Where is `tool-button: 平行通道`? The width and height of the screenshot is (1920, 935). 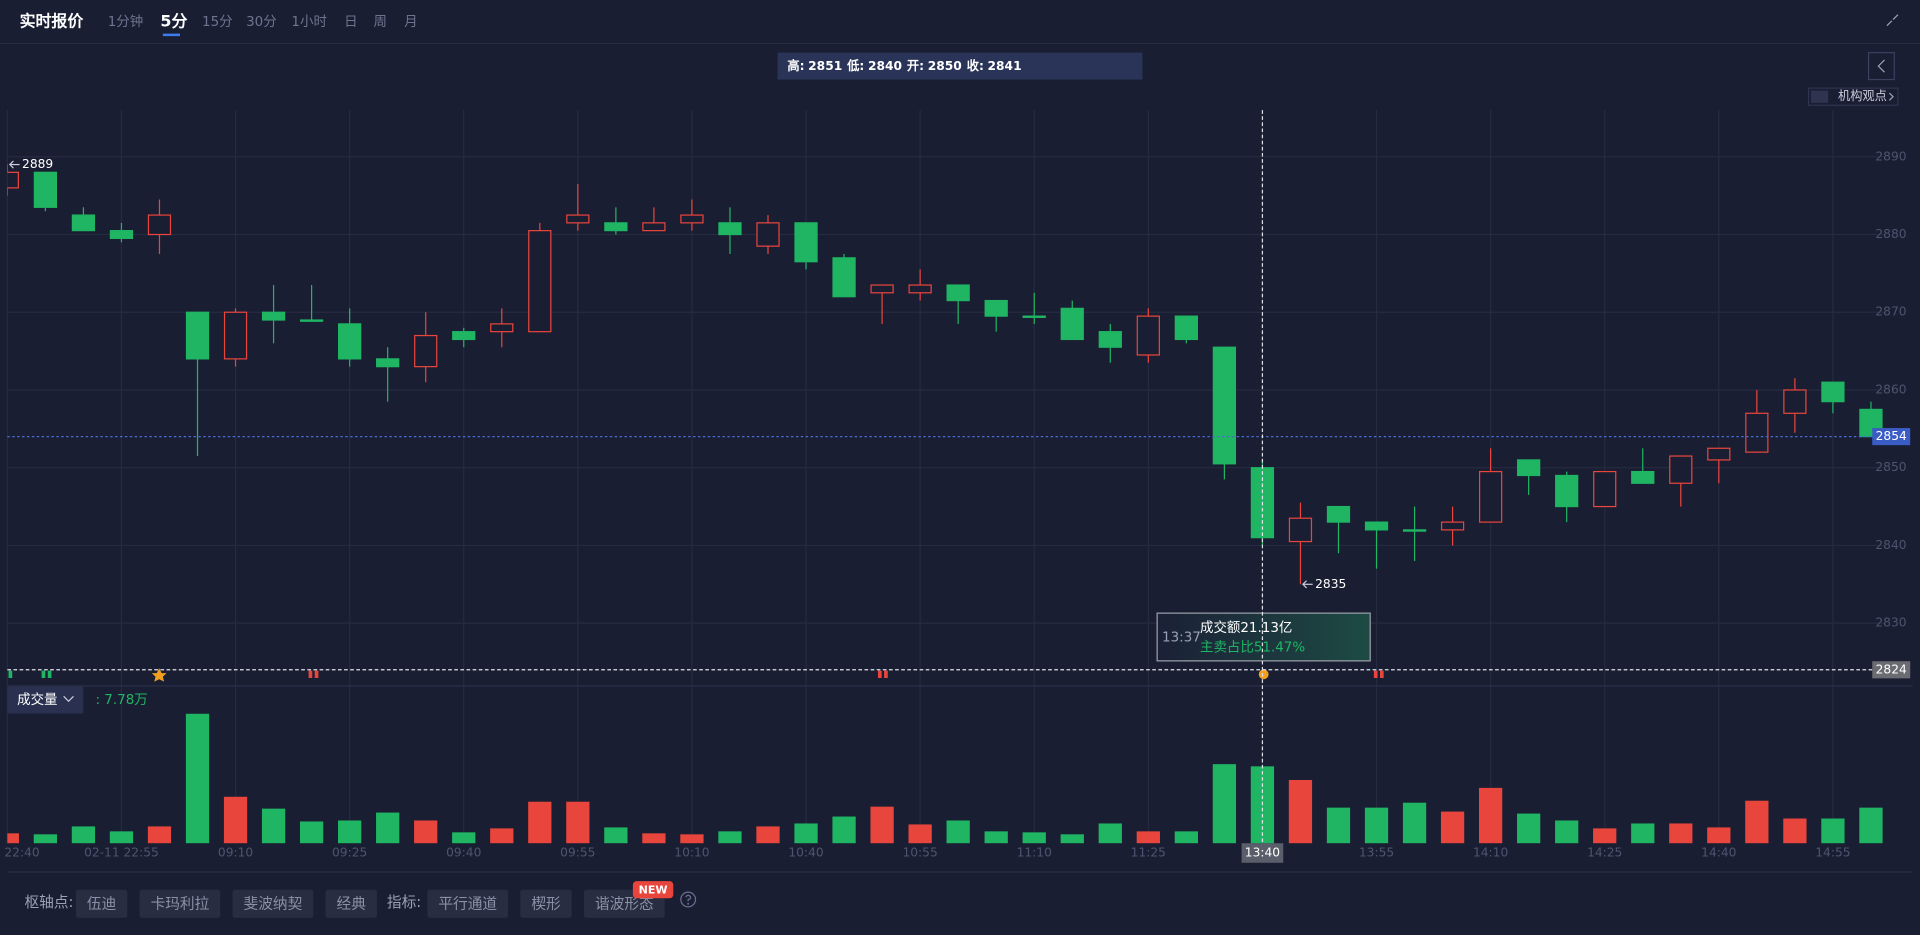 tool-button: 平行通道 is located at coordinates (468, 903).